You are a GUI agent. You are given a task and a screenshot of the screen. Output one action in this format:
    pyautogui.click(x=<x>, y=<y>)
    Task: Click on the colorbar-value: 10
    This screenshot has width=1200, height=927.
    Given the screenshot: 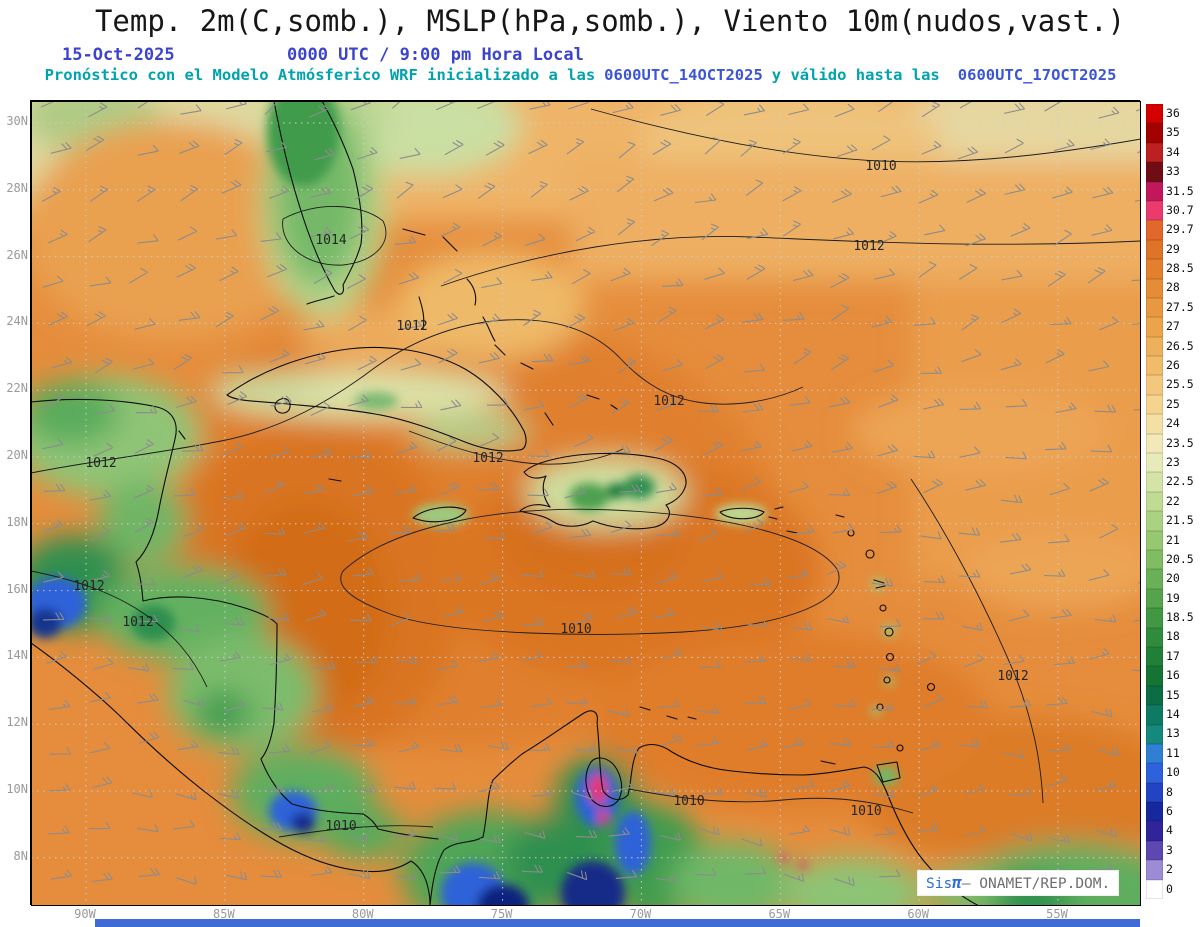 What is the action you would take?
    pyautogui.click(x=1173, y=772)
    